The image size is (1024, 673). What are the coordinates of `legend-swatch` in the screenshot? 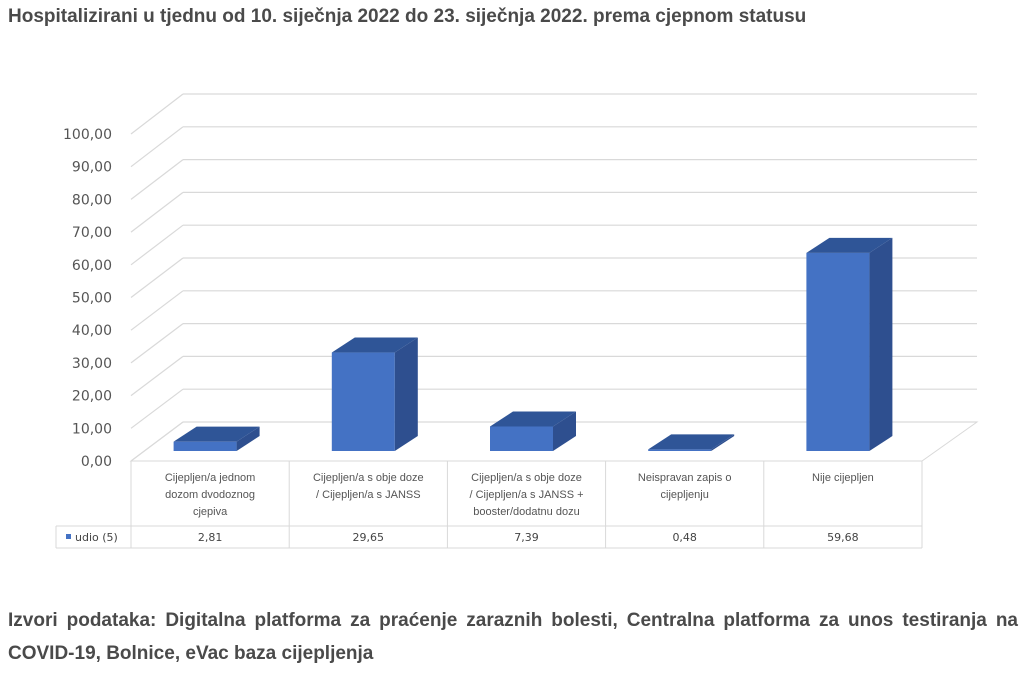 It's located at (68, 536).